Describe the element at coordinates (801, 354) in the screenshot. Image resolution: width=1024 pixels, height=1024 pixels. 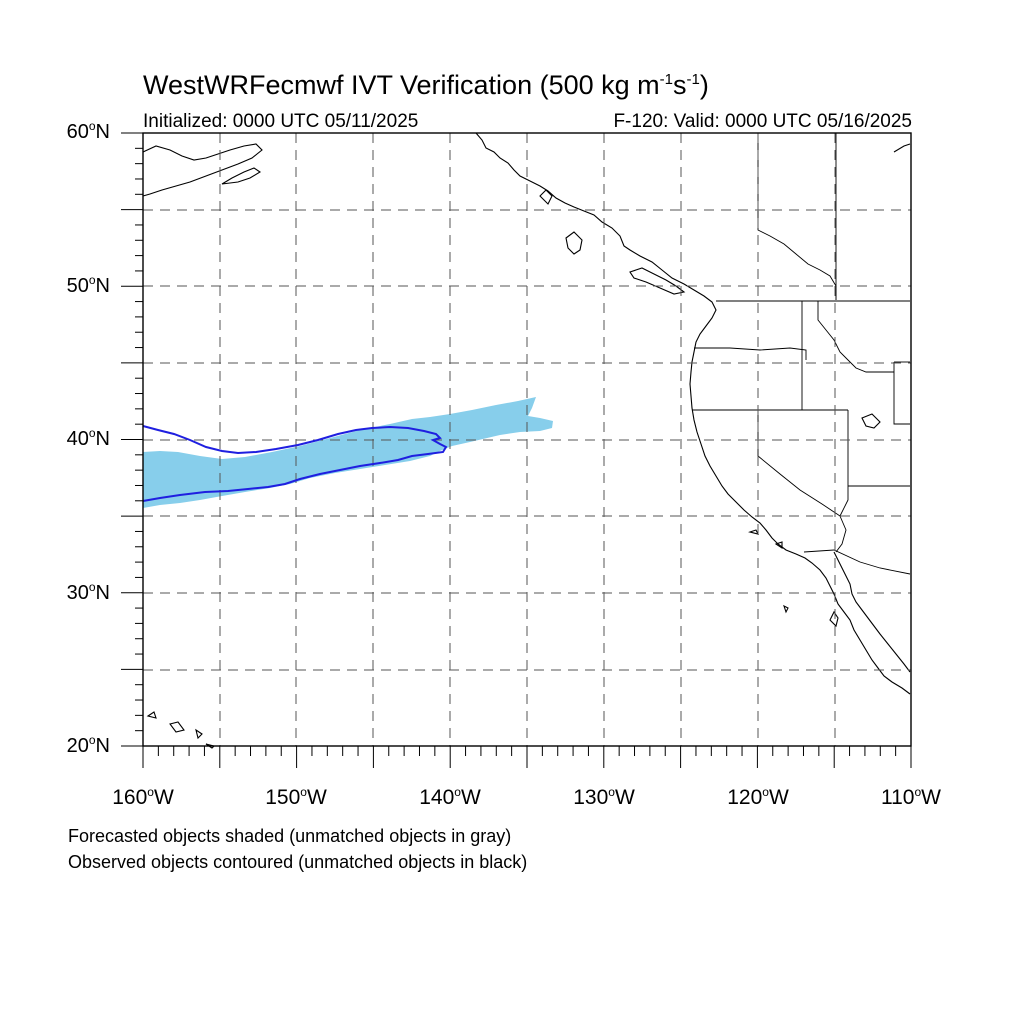
I see `political-boundaries` at that location.